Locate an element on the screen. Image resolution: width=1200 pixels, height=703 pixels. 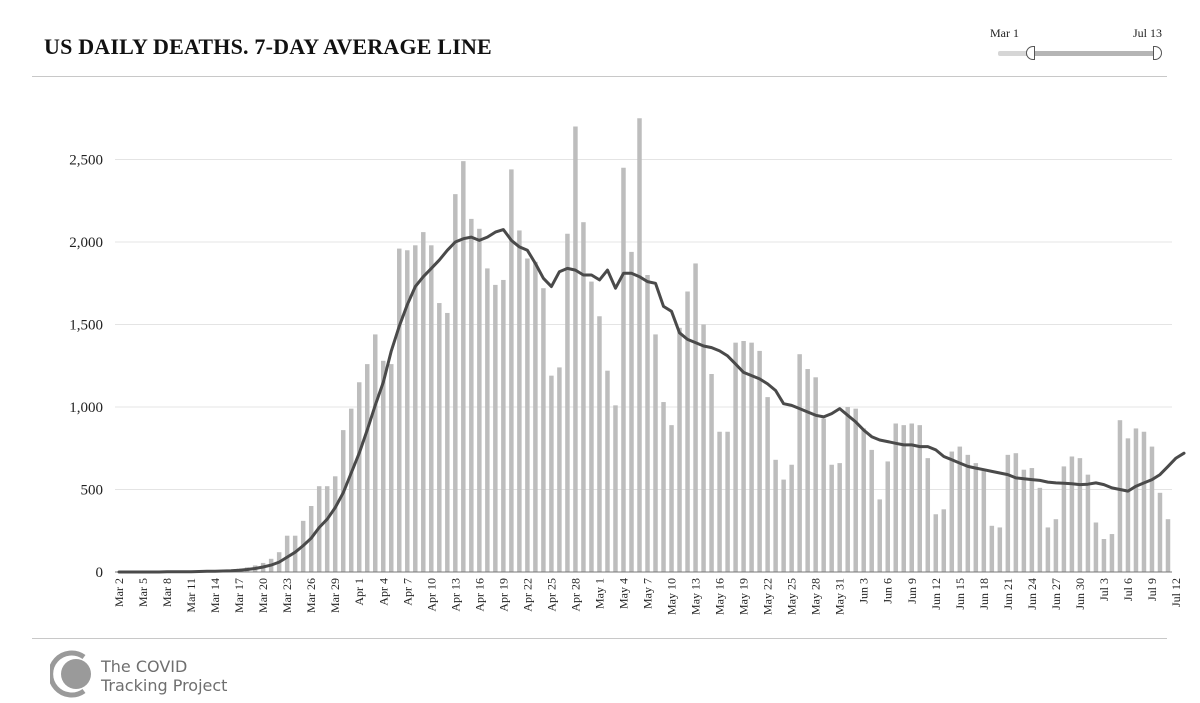
x-tick-label: Jun 12 is located at coordinates (936, 594).